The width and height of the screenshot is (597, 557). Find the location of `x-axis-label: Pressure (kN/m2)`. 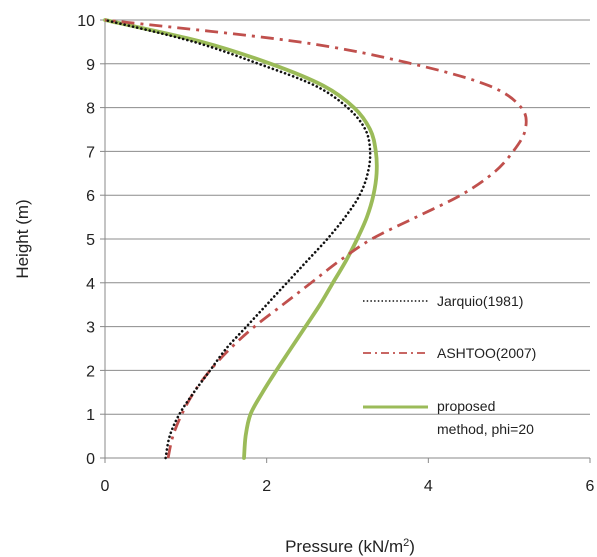

x-axis-label: Pressure (kN/m2) is located at coordinates (350, 546).